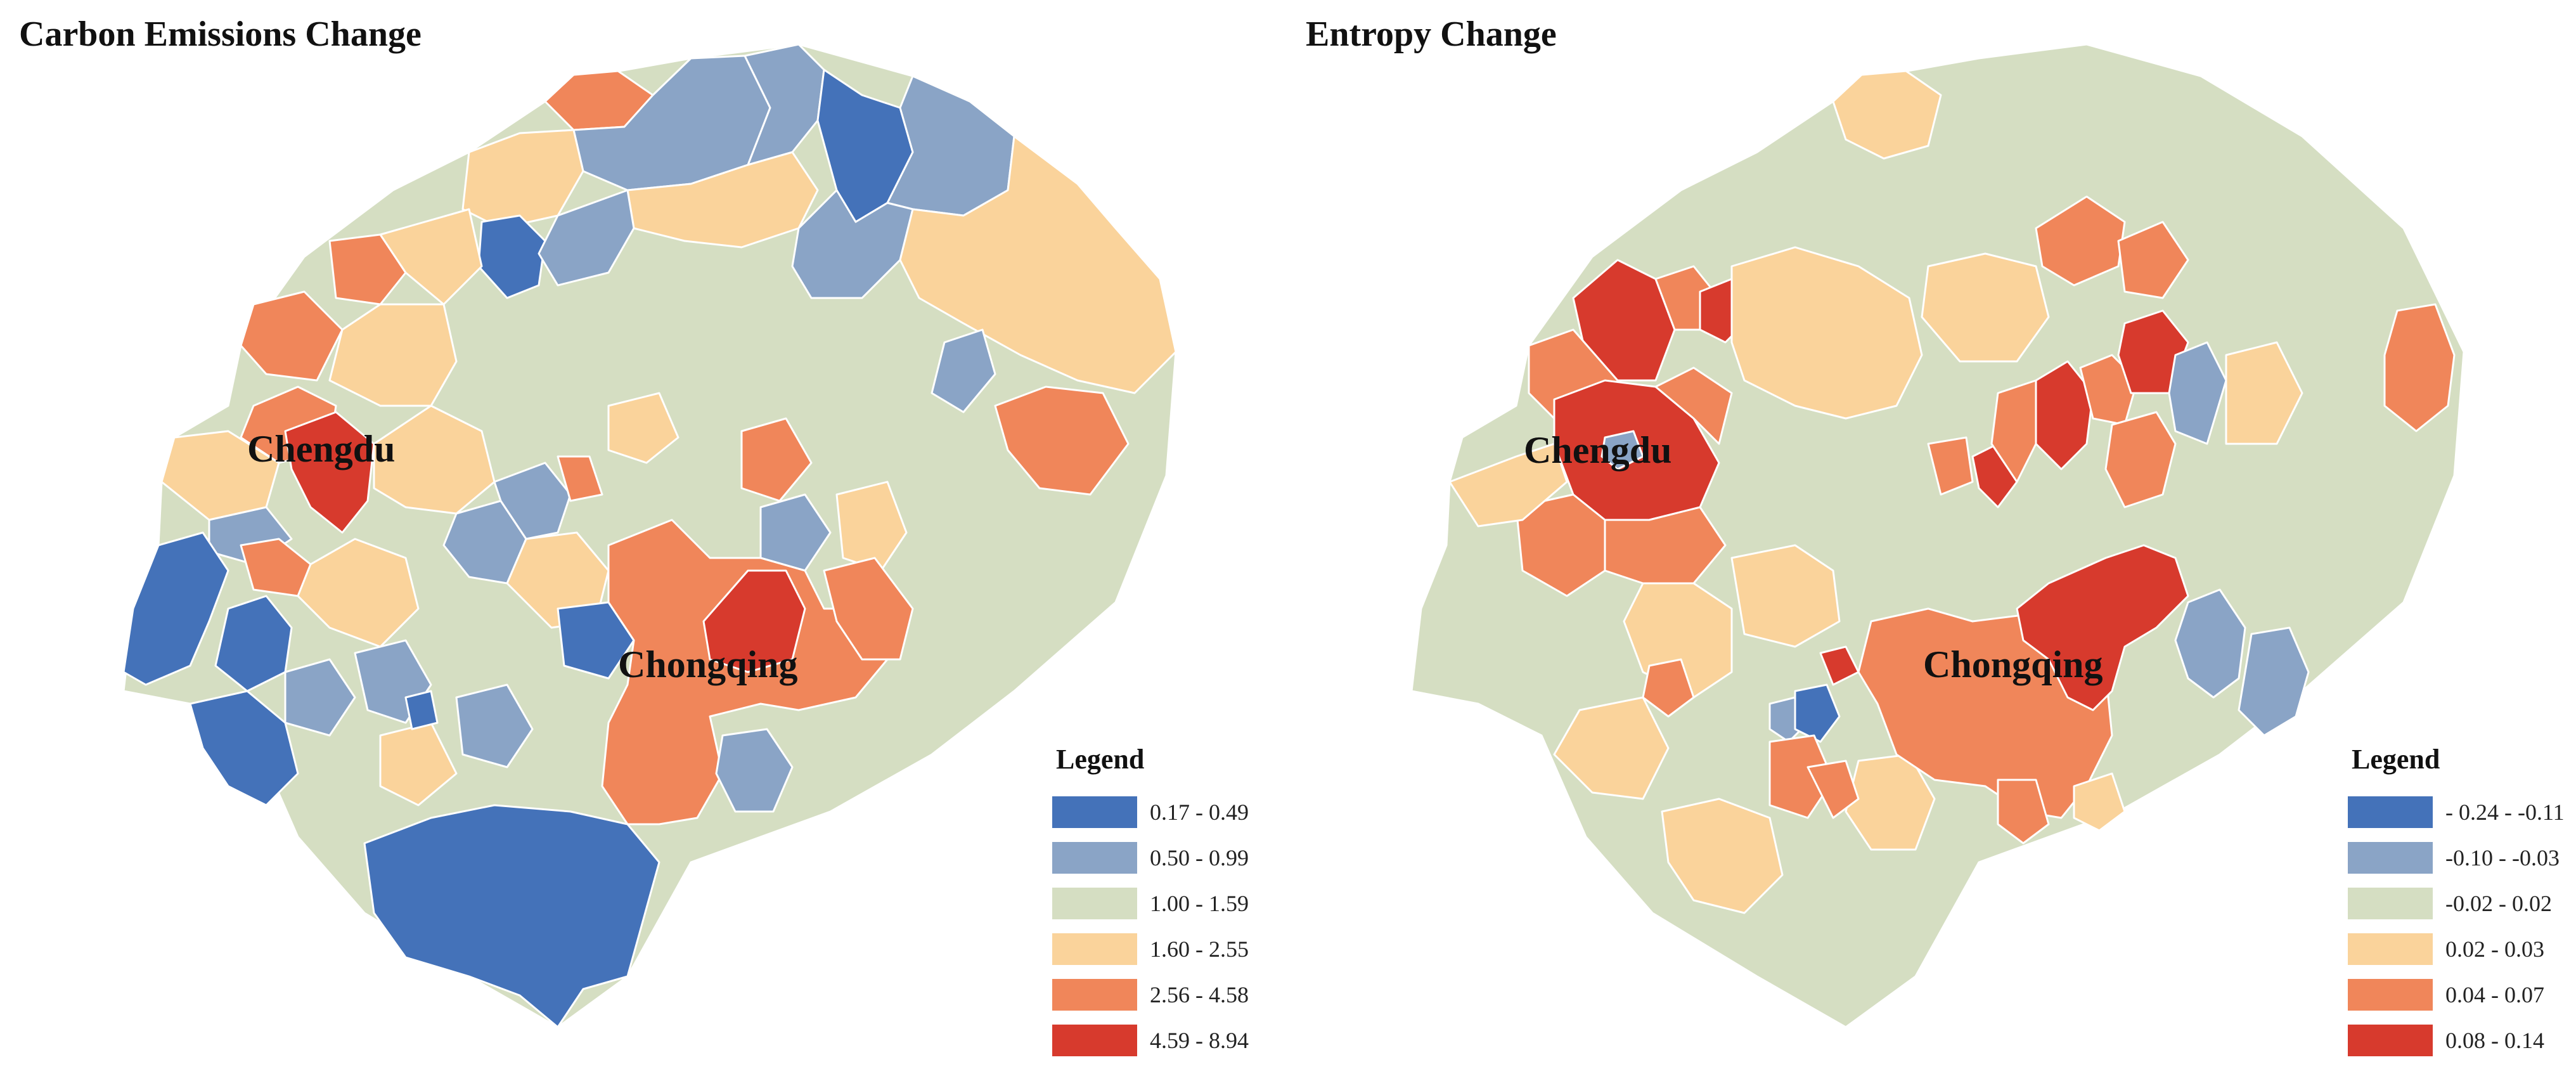 This screenshot has height=1081, width=2576. I want to click on legend-label: -0.02 - 0.02, so click(2498, 904).